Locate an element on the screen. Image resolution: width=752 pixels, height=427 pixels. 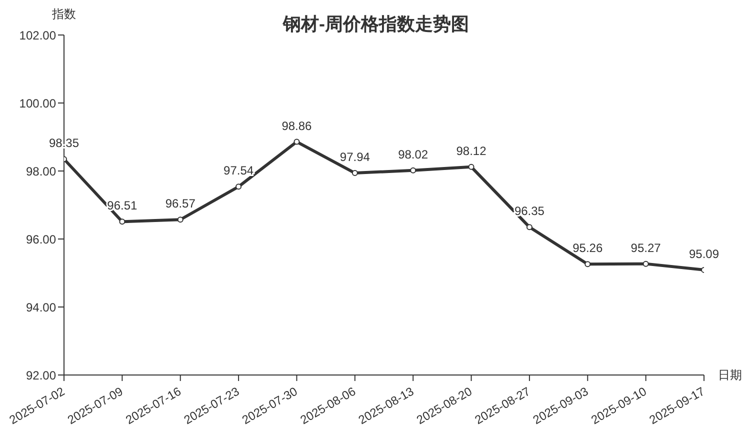
y-tick-label: 98.00 is located at coordinates (41, 171).